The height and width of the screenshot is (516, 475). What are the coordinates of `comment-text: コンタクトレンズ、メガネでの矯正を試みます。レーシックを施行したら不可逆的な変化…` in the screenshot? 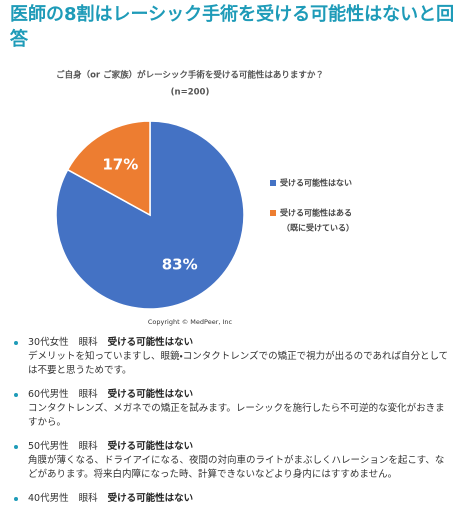 It's located at (236, 415).